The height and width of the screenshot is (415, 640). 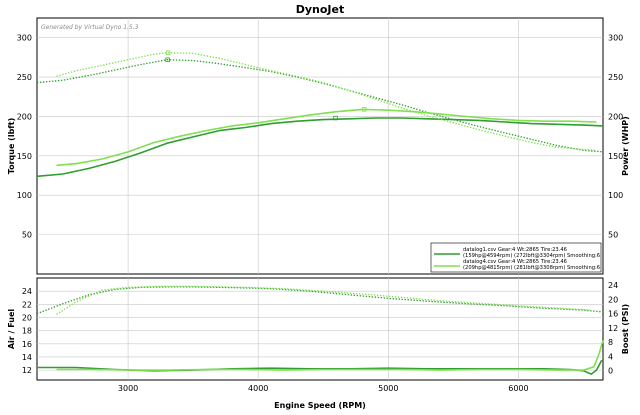 What do you see at coordinates (613, 235) in the screenshot?
I see `power-tick-label: 50` at bounding box center [613, 235].